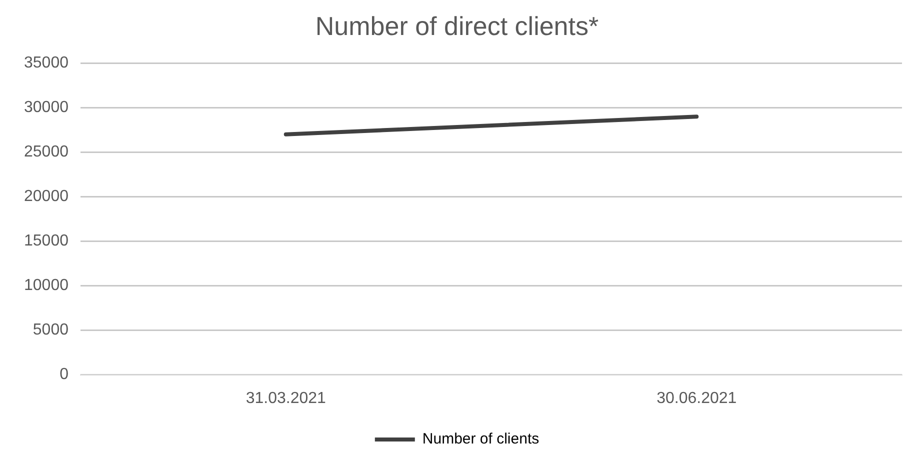 The height and width of the screenshot is (465, 920). What do you see at coordinates (46, 241) in the screenshot?
I see `y-tick-label: 15000` at bounding box center [46, 241].